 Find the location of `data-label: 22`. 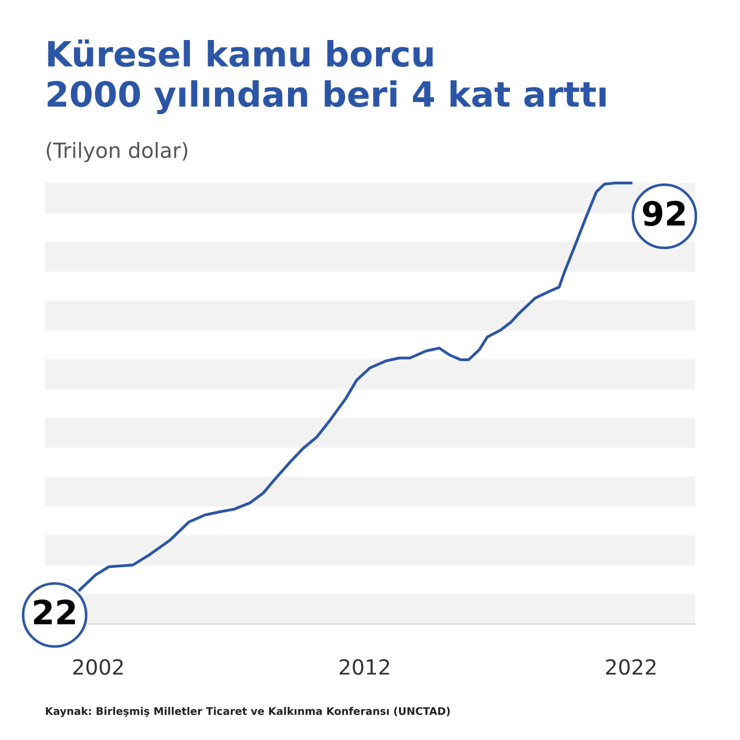

data-label: 22 is located at coordinates (54, 611).